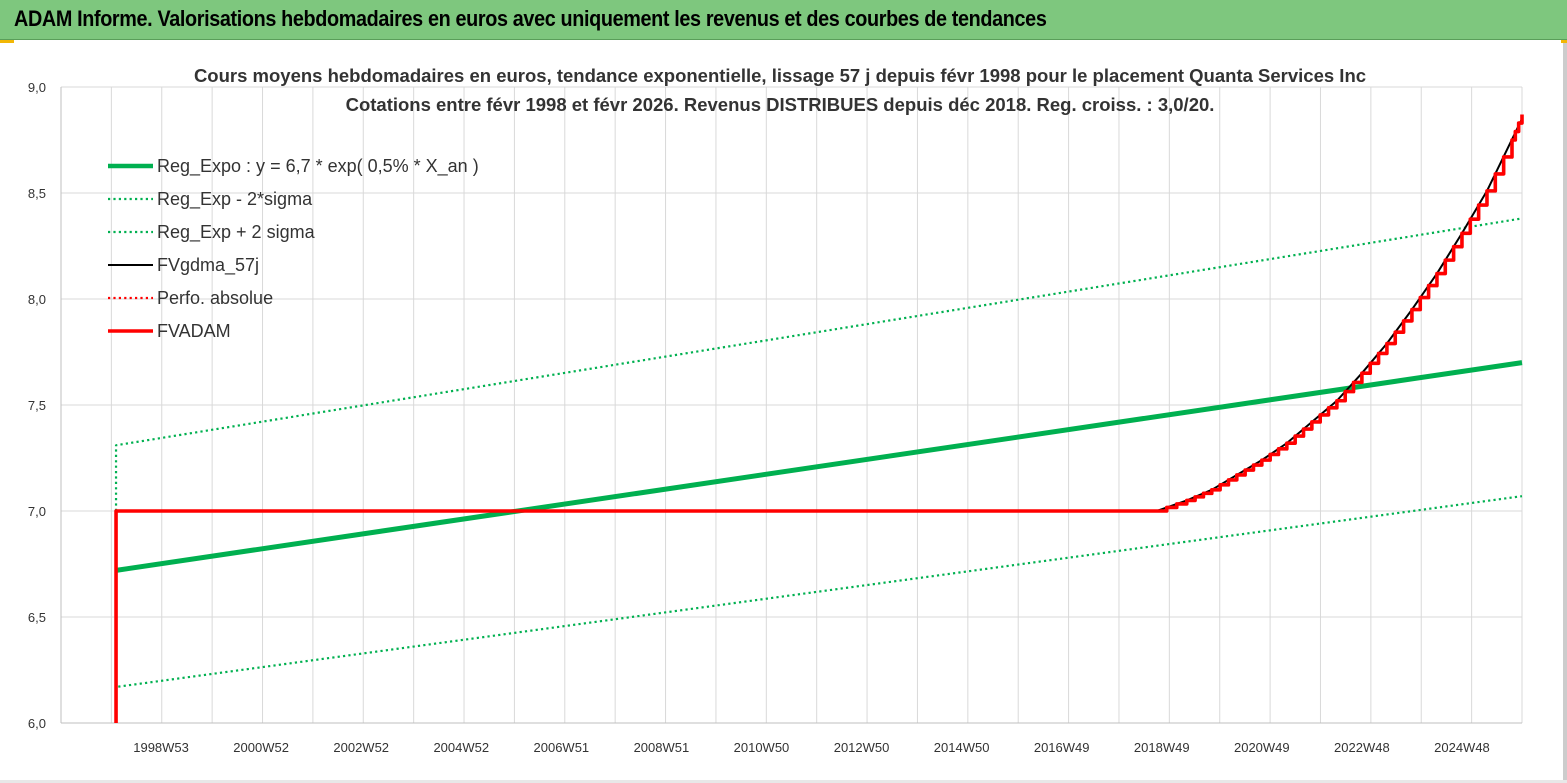  Describe the element at coordinates (215, 298) in the screenshot. I see `legend-label: Perfo. absolue` at that location.